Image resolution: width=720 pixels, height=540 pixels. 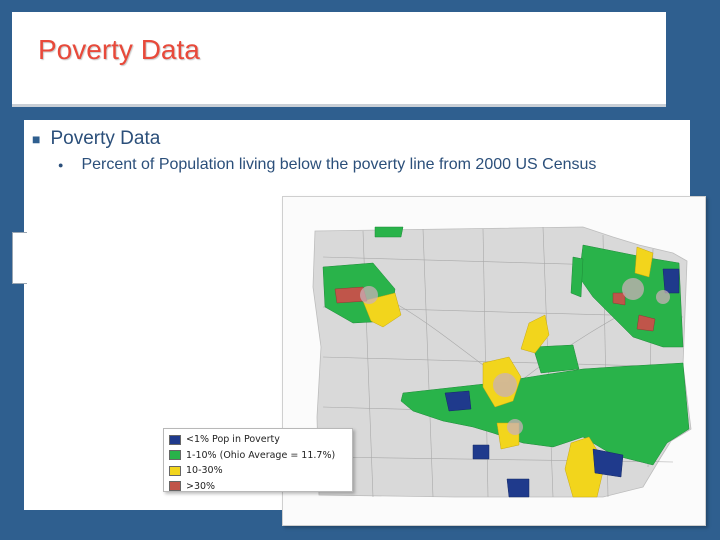 I want to click on legend-label: 1-10% (Ohio Average = 11.7%), so click(x=261, y=455).